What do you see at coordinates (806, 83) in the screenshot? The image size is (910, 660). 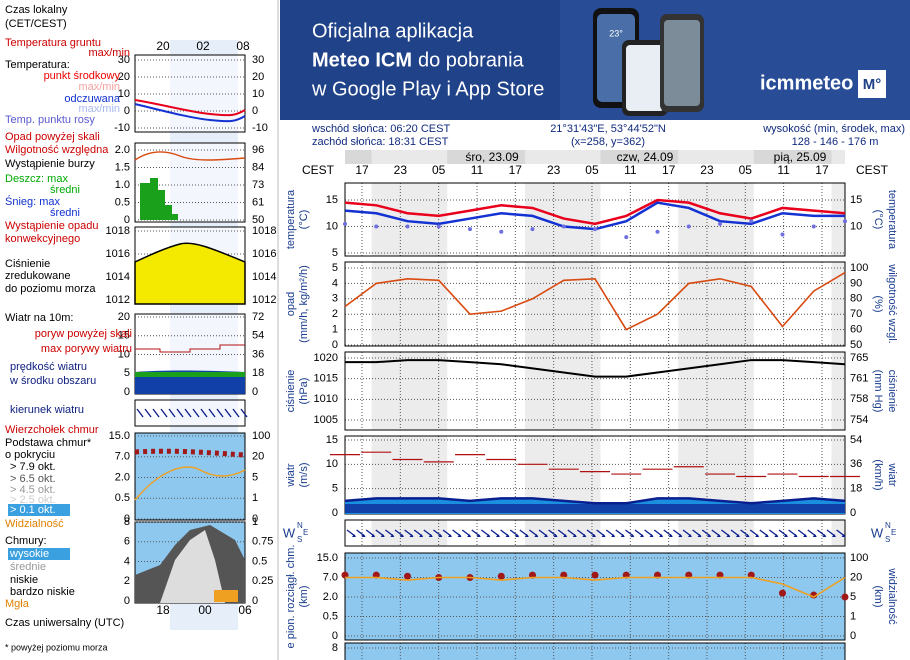 I see `logo: icmmeteo` at bounding box center [806, 83].